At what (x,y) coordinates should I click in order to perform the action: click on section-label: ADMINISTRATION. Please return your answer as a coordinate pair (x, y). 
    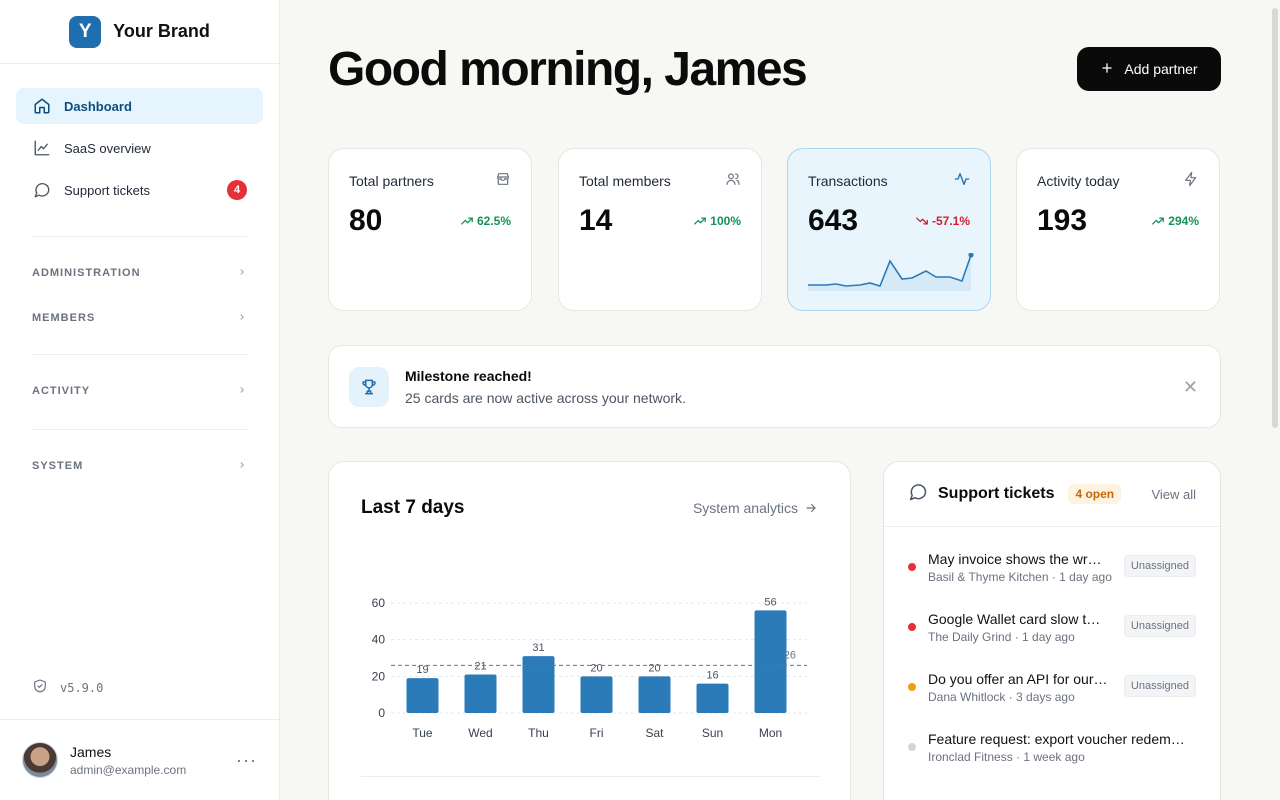
    Looking at the image, I should click on (86, 273).